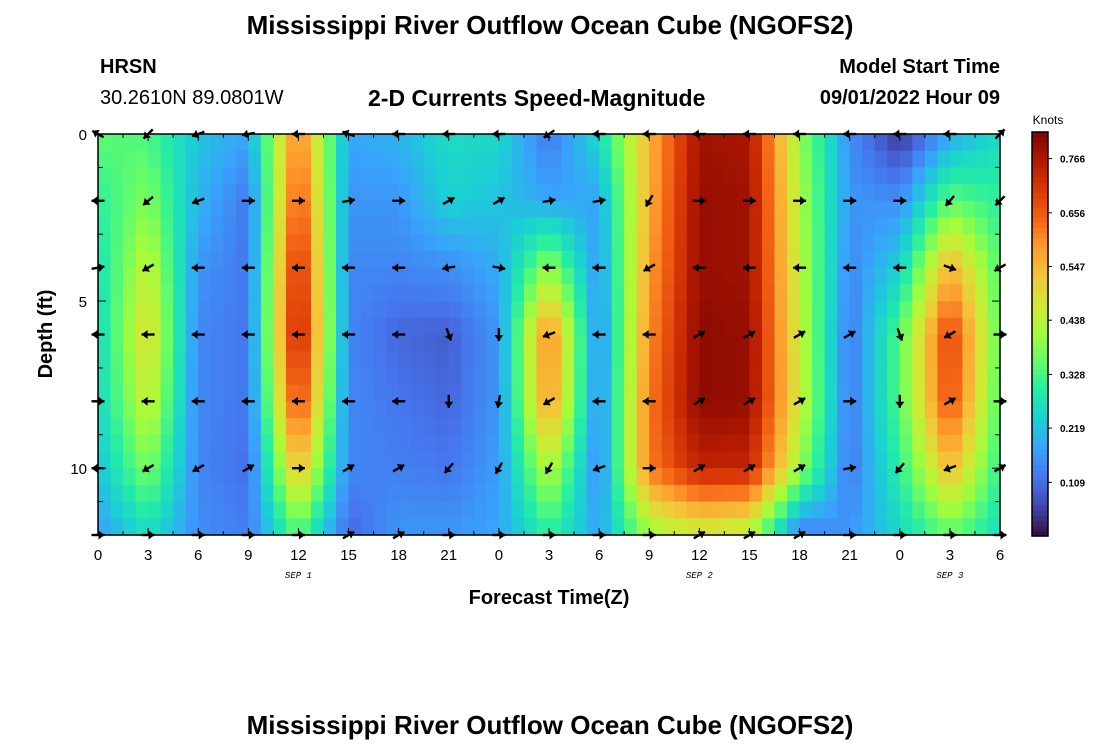 This screenshot has height=750, width=1100. I want to click on colorbar-unit: Knots, so click(1048, 120).